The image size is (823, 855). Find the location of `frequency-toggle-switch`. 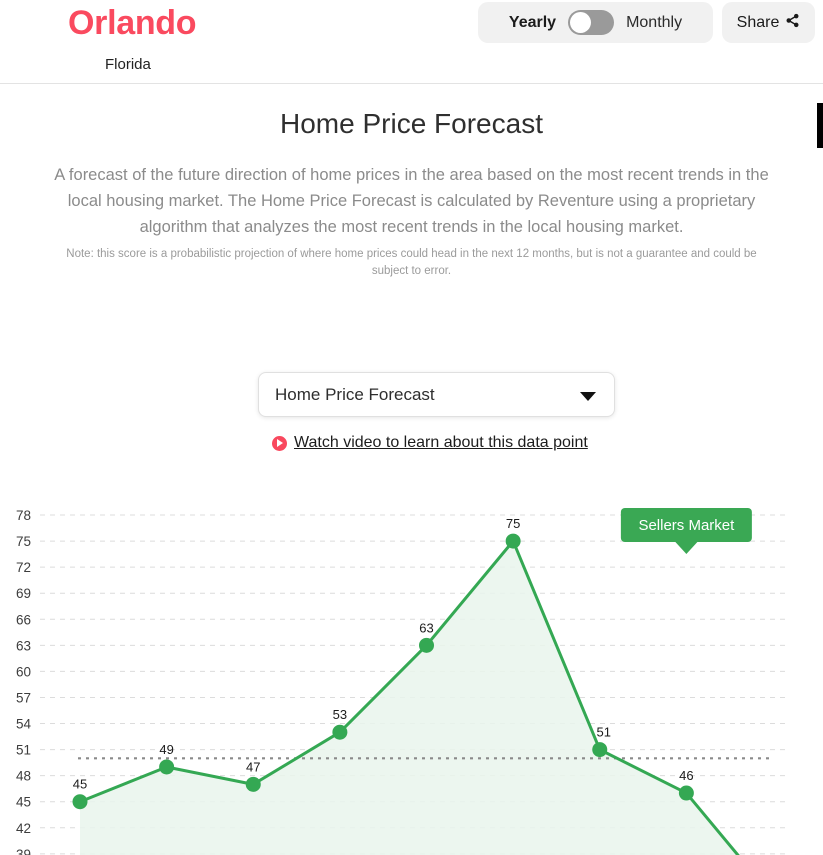

frequency-toggle-switch is located at coordinates (591, 22).